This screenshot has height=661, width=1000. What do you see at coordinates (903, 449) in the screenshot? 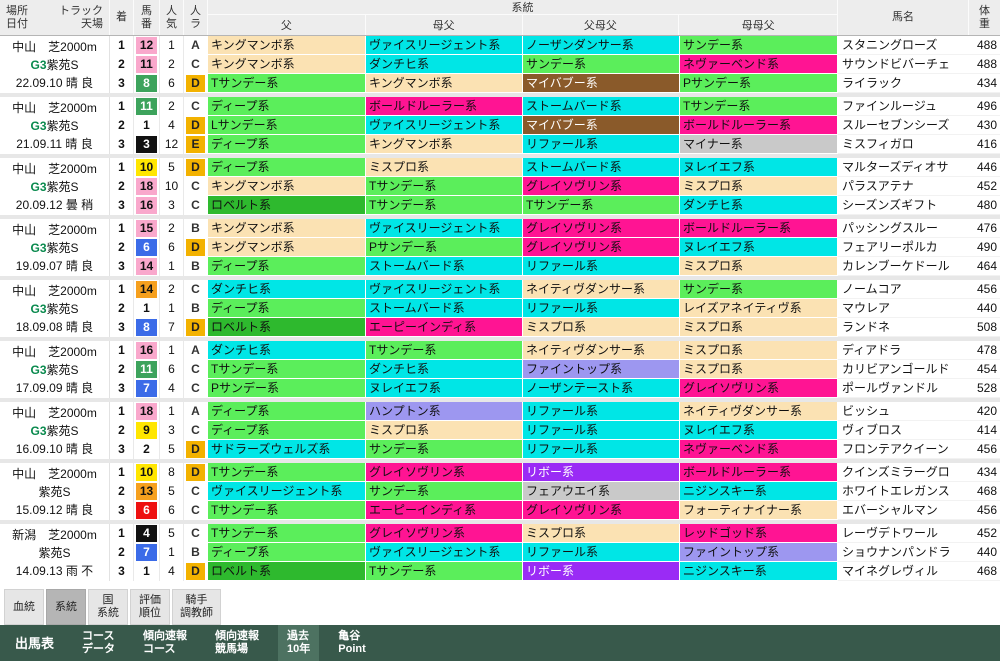
I see `horse-name: フロンテアクイーン` at bounding box center [903, 449].